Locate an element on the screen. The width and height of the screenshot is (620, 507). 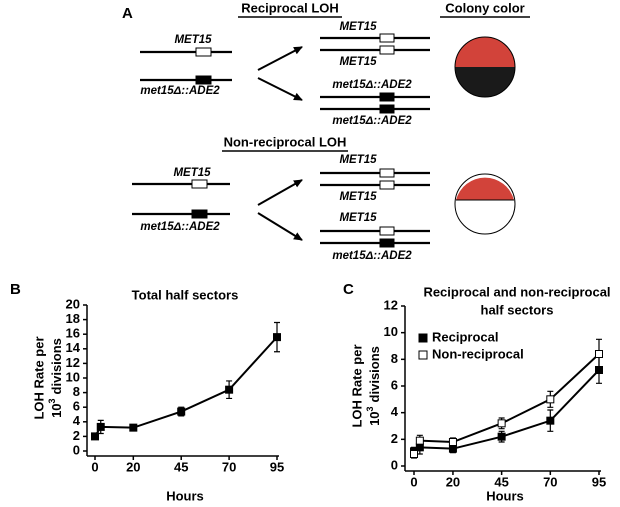
y-axis-label-base: 10 is located at coordinates (374, 418).